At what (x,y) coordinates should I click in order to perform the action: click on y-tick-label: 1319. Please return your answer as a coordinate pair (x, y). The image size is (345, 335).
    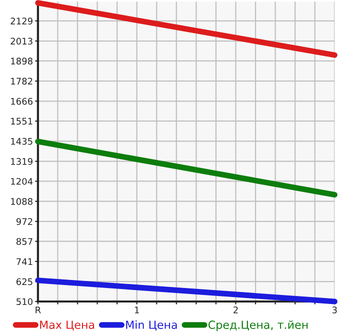
    Looking at the image, I should click on (21, 161).